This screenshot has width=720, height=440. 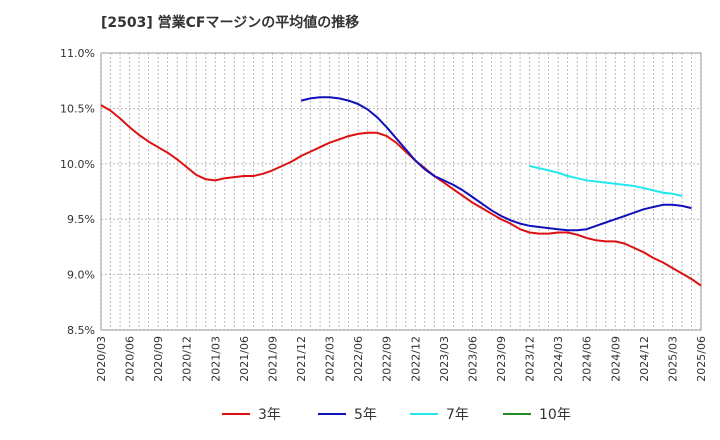 What do you see at coordinates (330, 359) in the screenshot?
I see `x-tick-label: 2022/03` at bounding box center [330, 359].